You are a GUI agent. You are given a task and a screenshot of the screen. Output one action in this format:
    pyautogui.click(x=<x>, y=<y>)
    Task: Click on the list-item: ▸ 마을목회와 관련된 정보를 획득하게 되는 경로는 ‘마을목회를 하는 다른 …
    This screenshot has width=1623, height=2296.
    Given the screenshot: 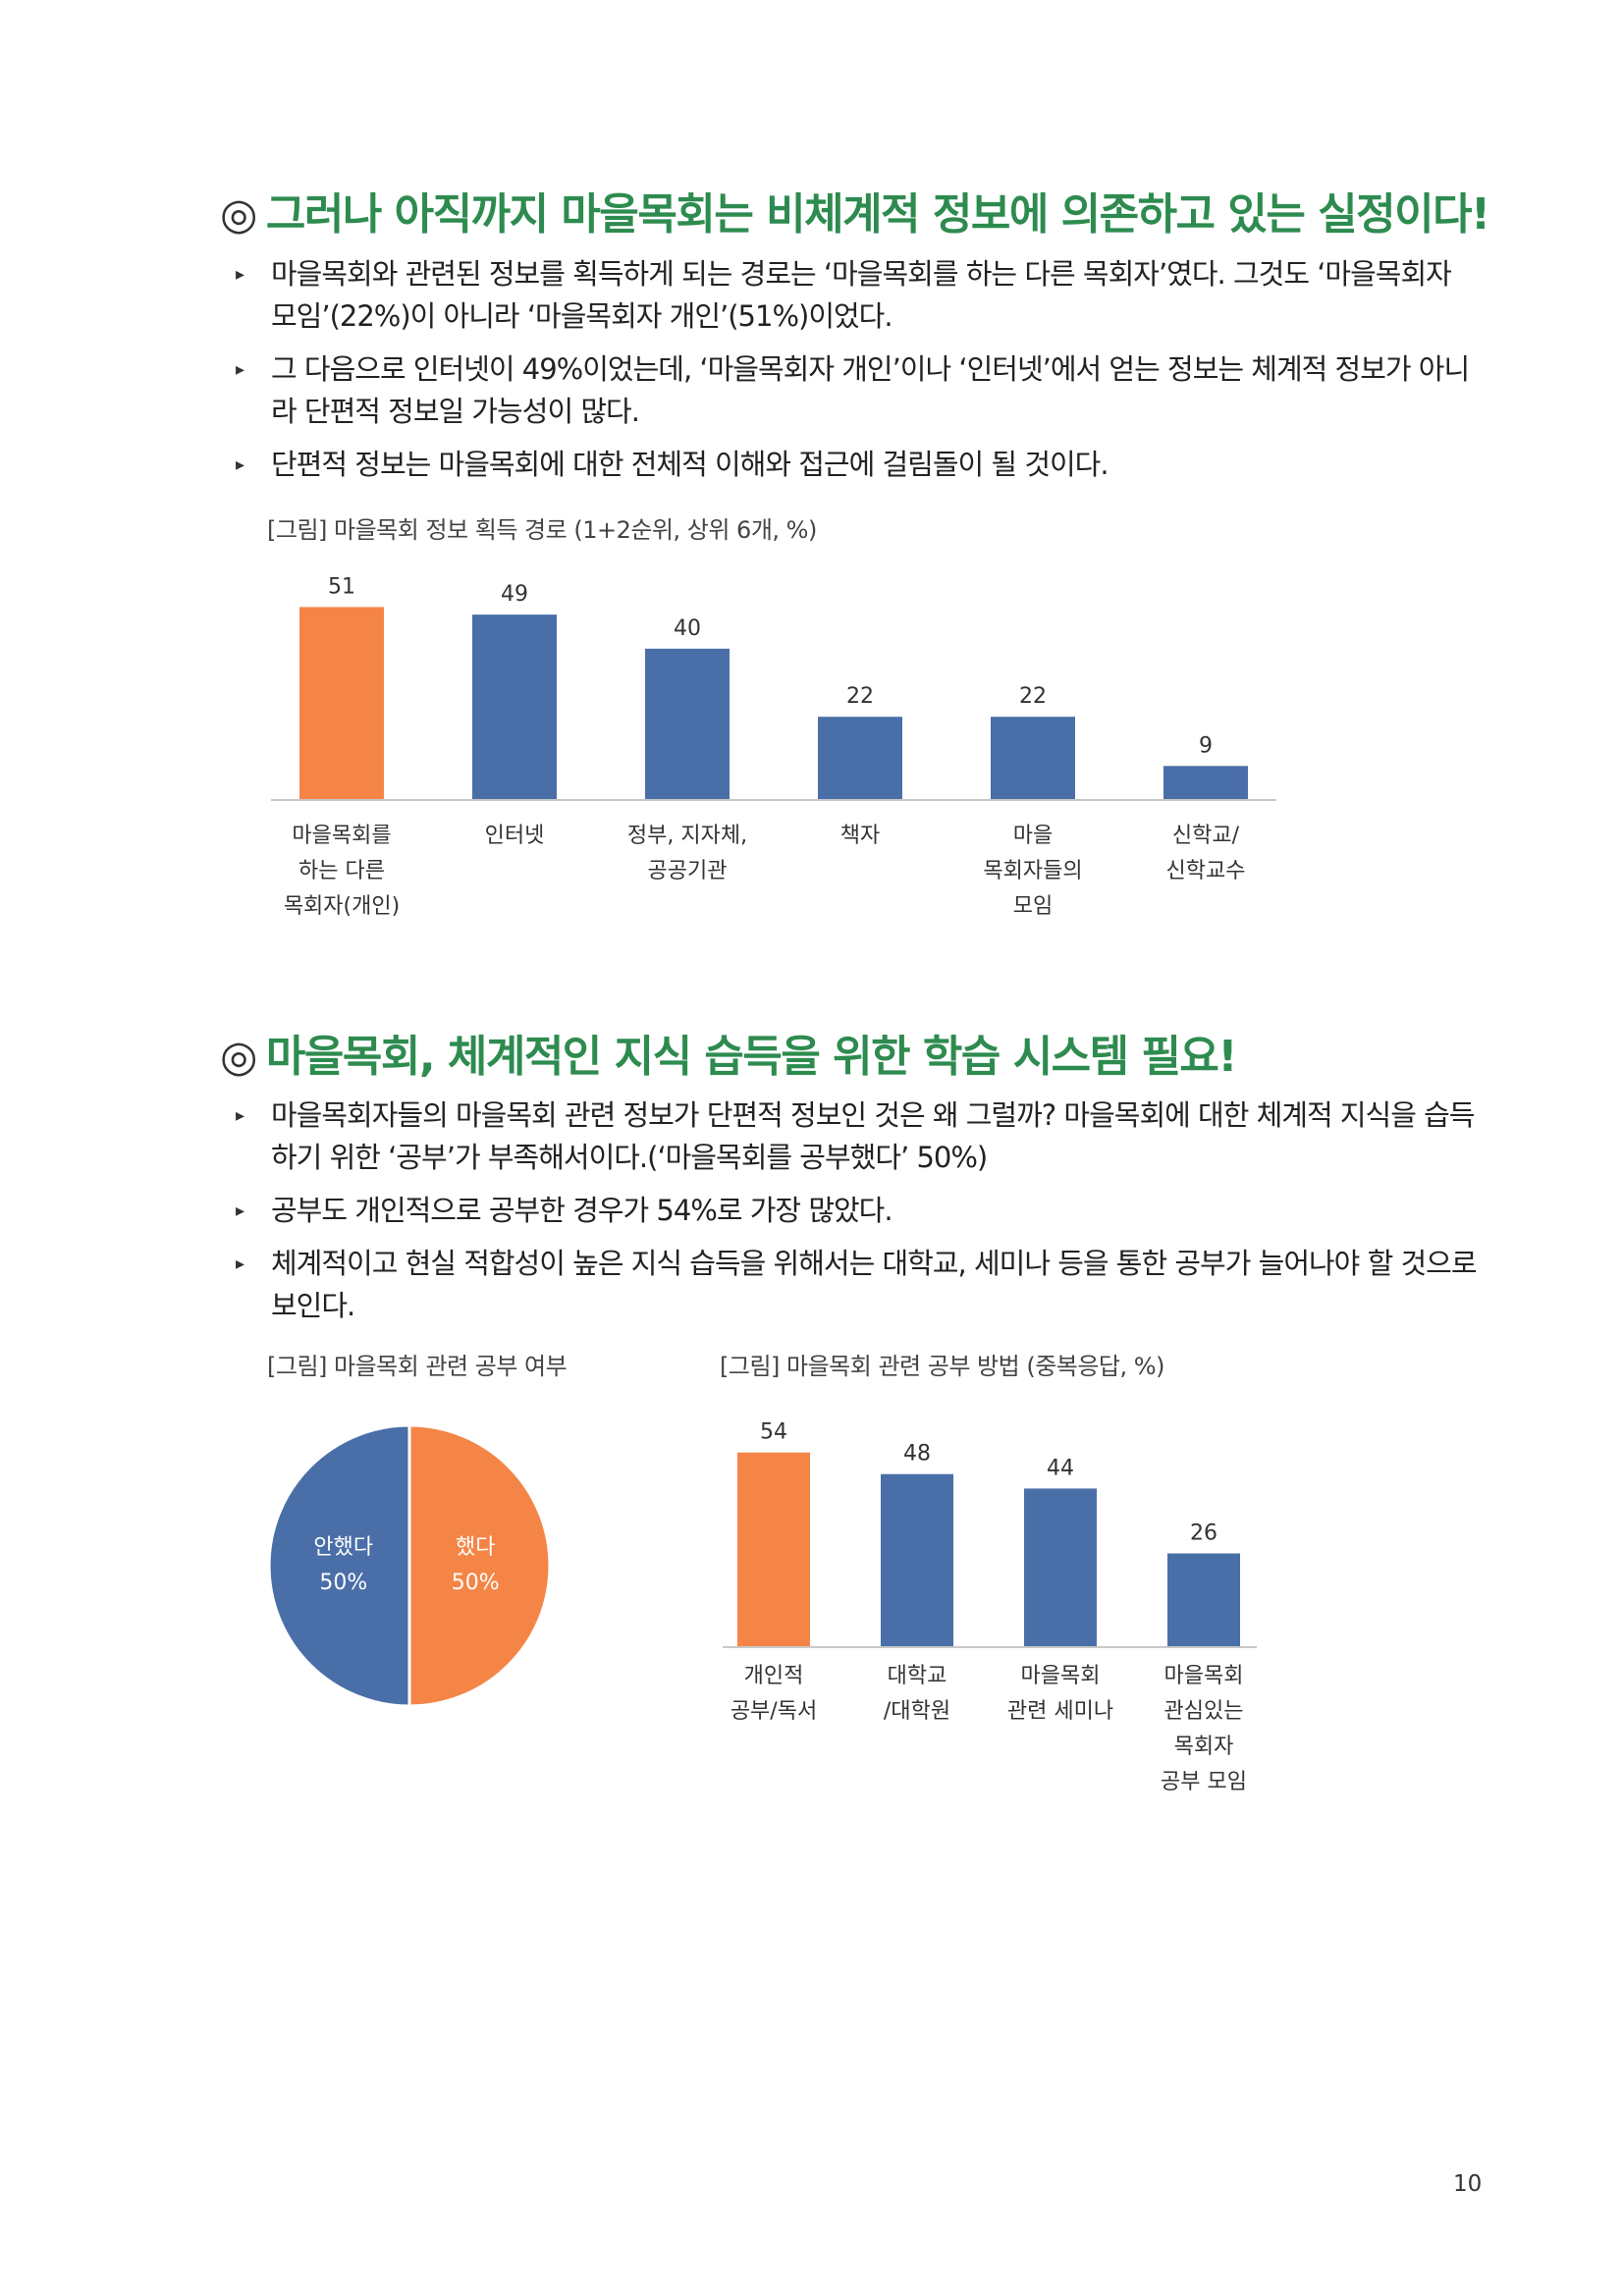 What is the action you would take?
    pyautogui.click(x=859, y=296)
    